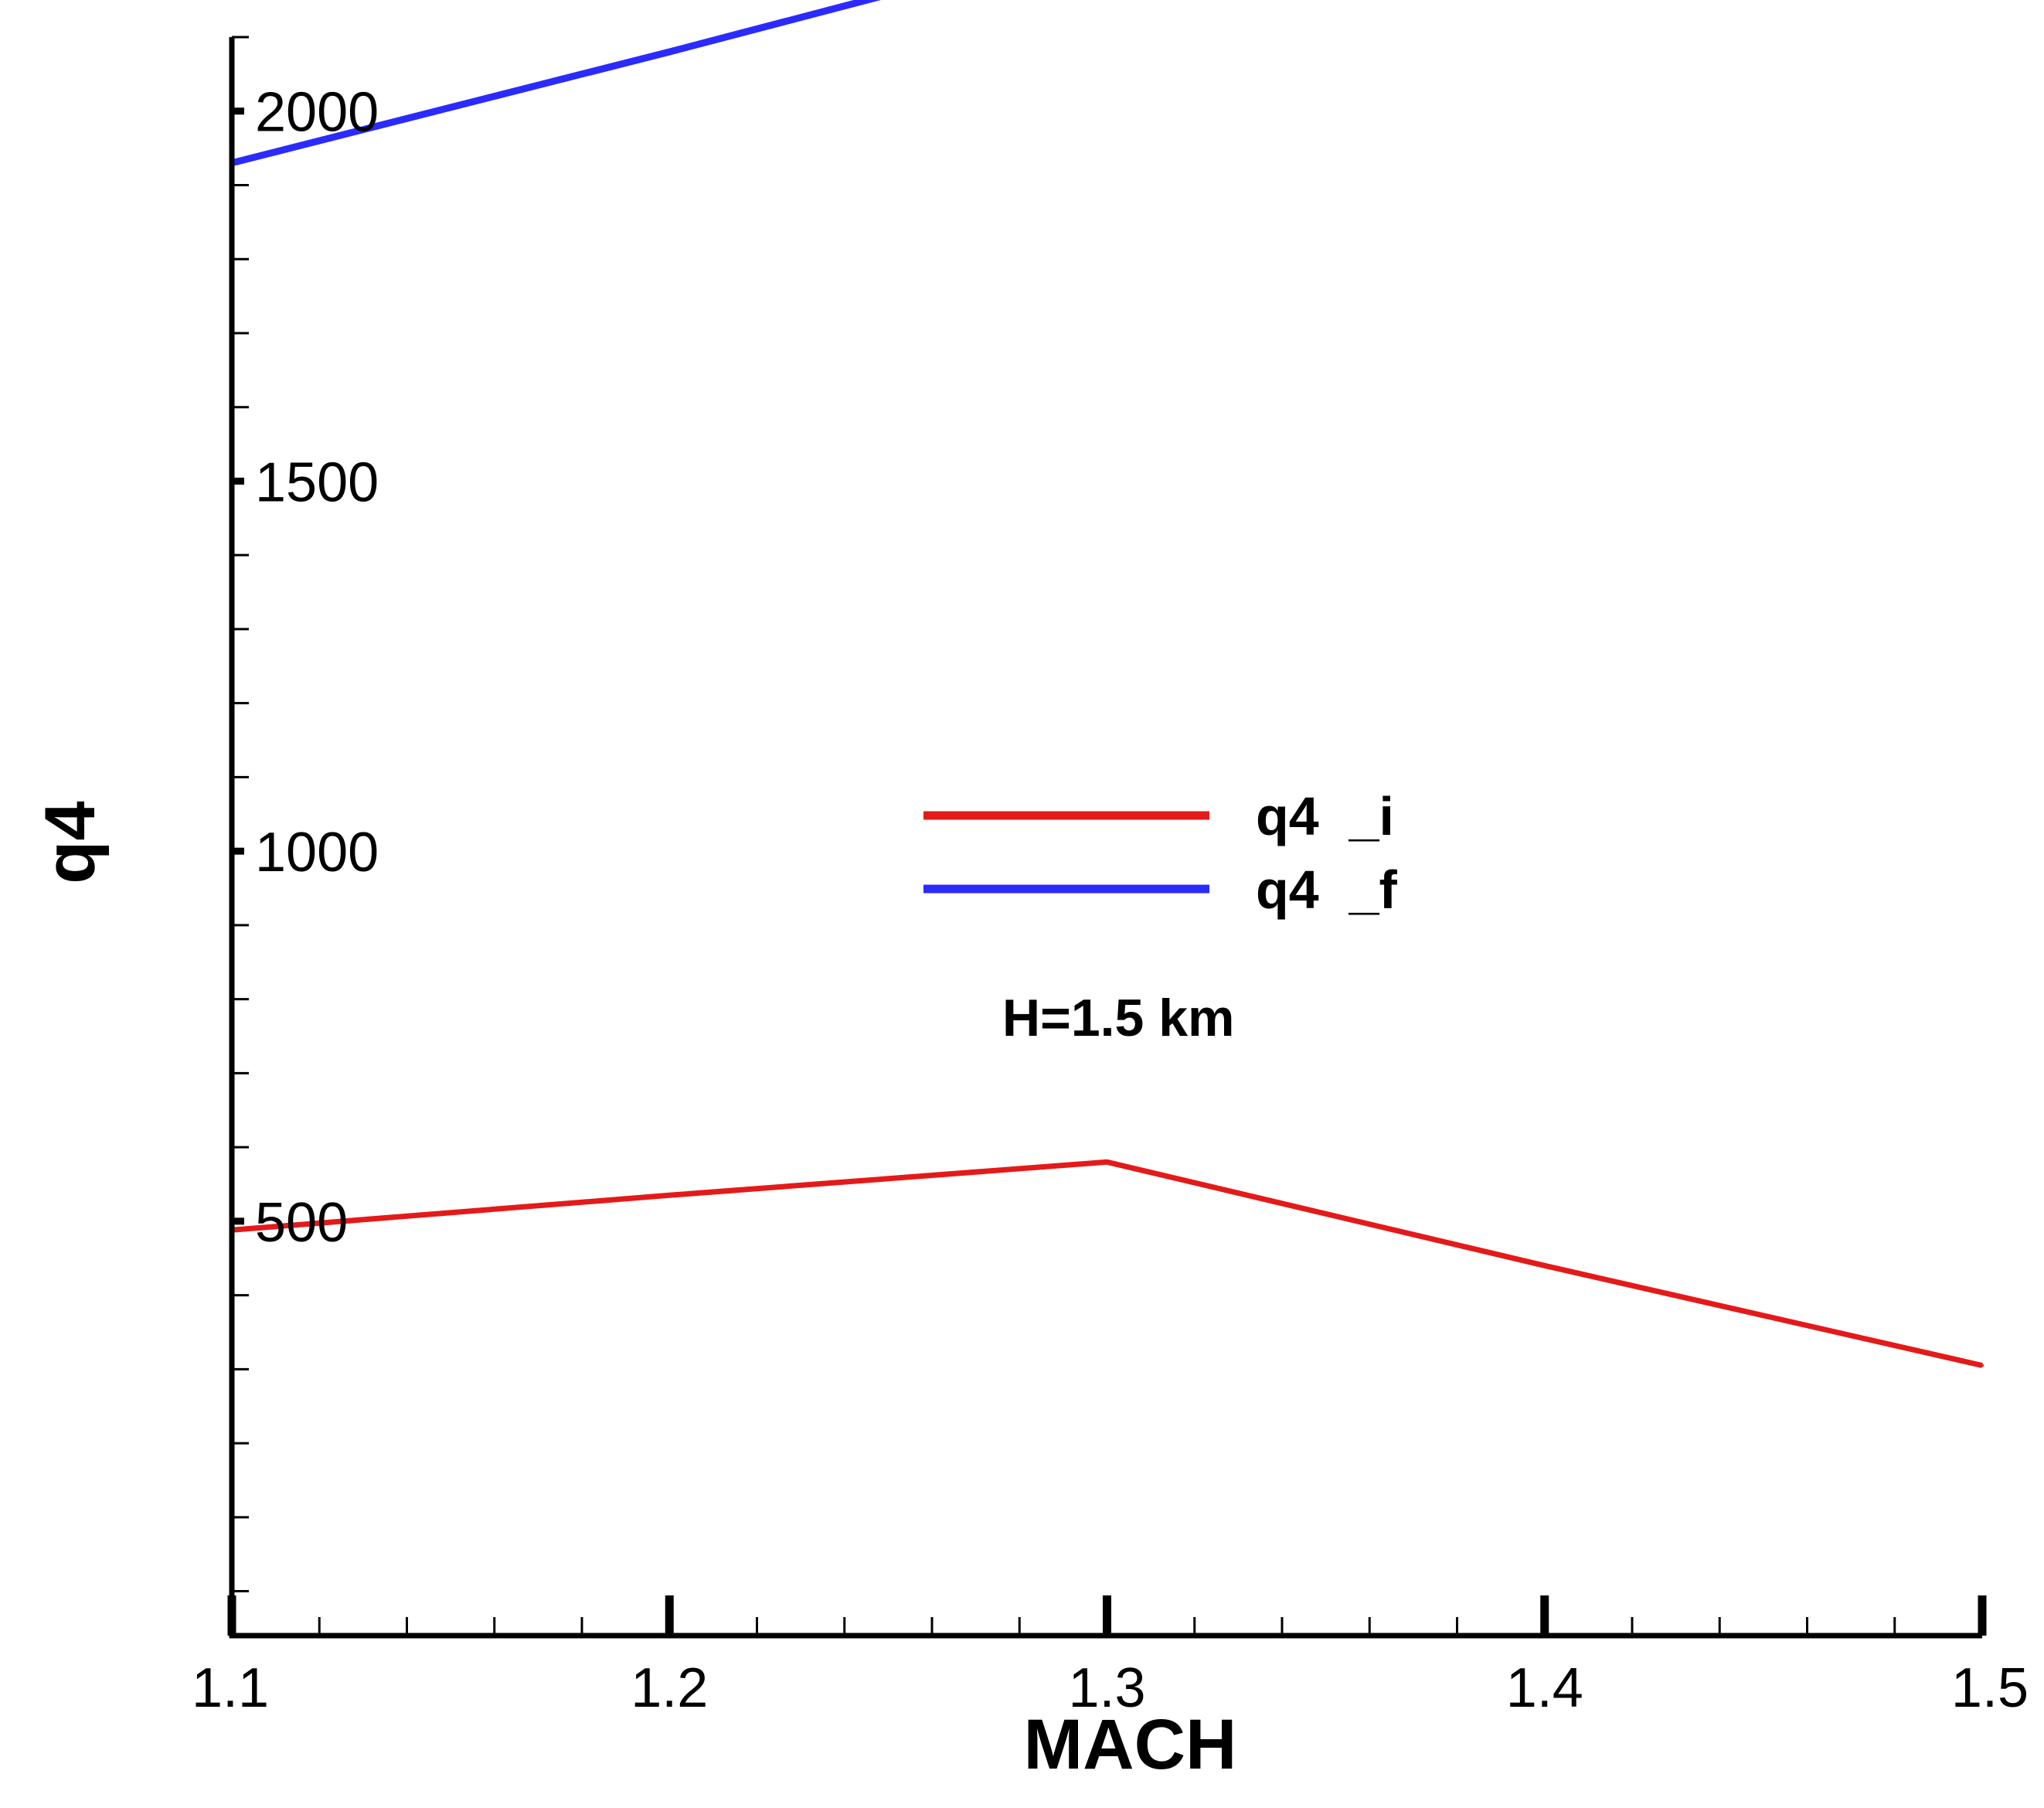  What do you see at coordinates (1325, 816) in the screenshot?
I see `legend-label-q4-i: q4 _i` at bounding box center [1325, 816].